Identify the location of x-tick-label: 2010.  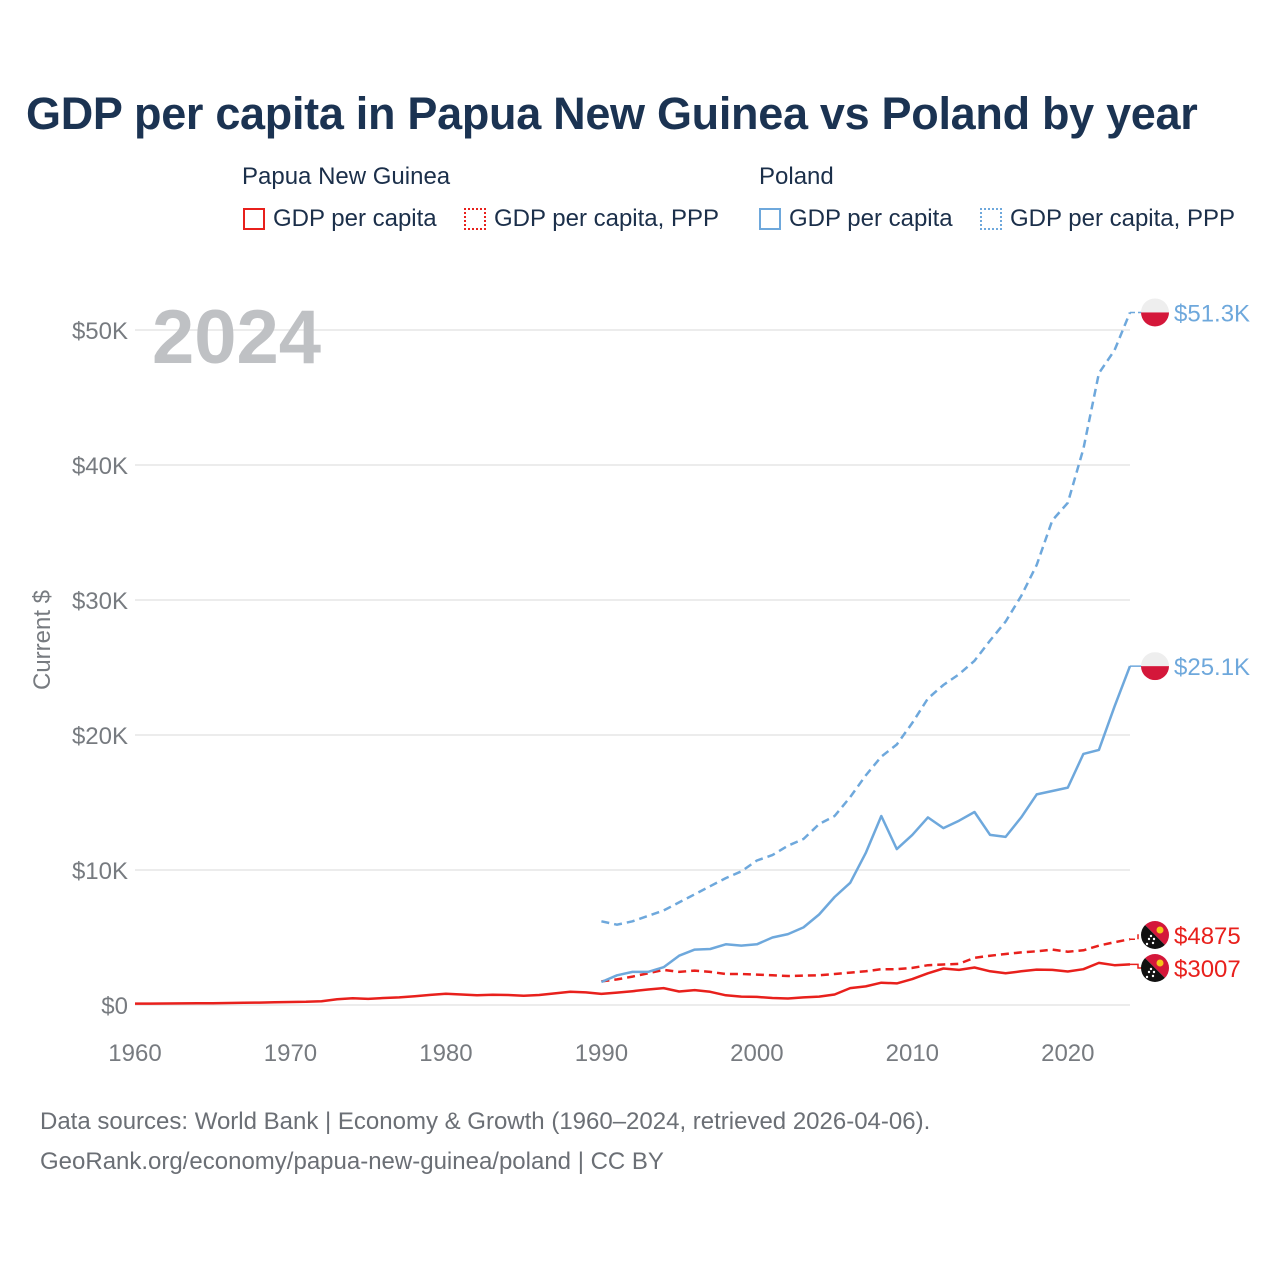
(912, 1053).